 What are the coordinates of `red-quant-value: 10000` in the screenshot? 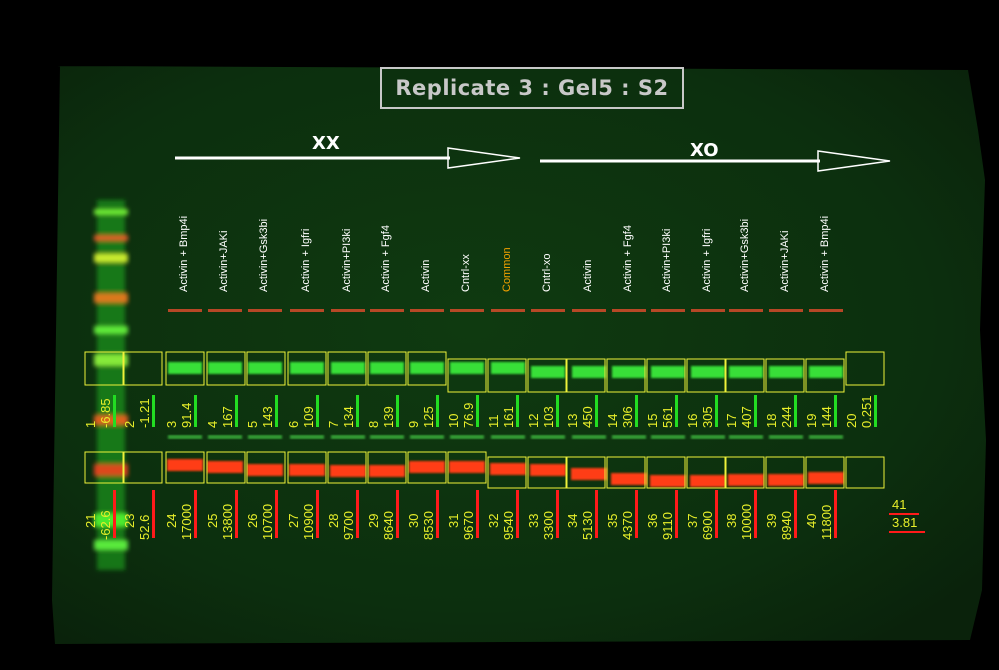 It's located at (746, 522).